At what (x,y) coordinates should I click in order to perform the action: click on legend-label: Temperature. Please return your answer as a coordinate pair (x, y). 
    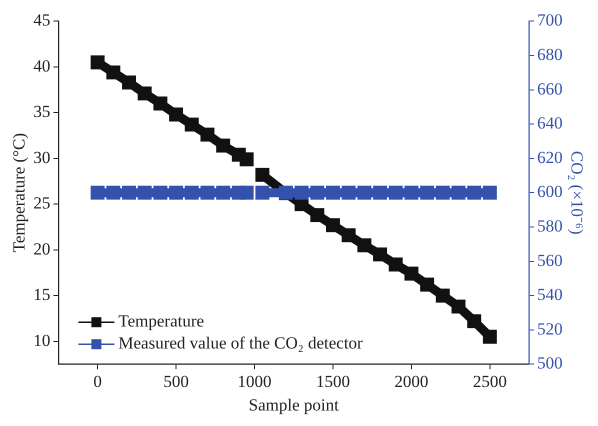
    Looking at the image, I should click on (161, 321).